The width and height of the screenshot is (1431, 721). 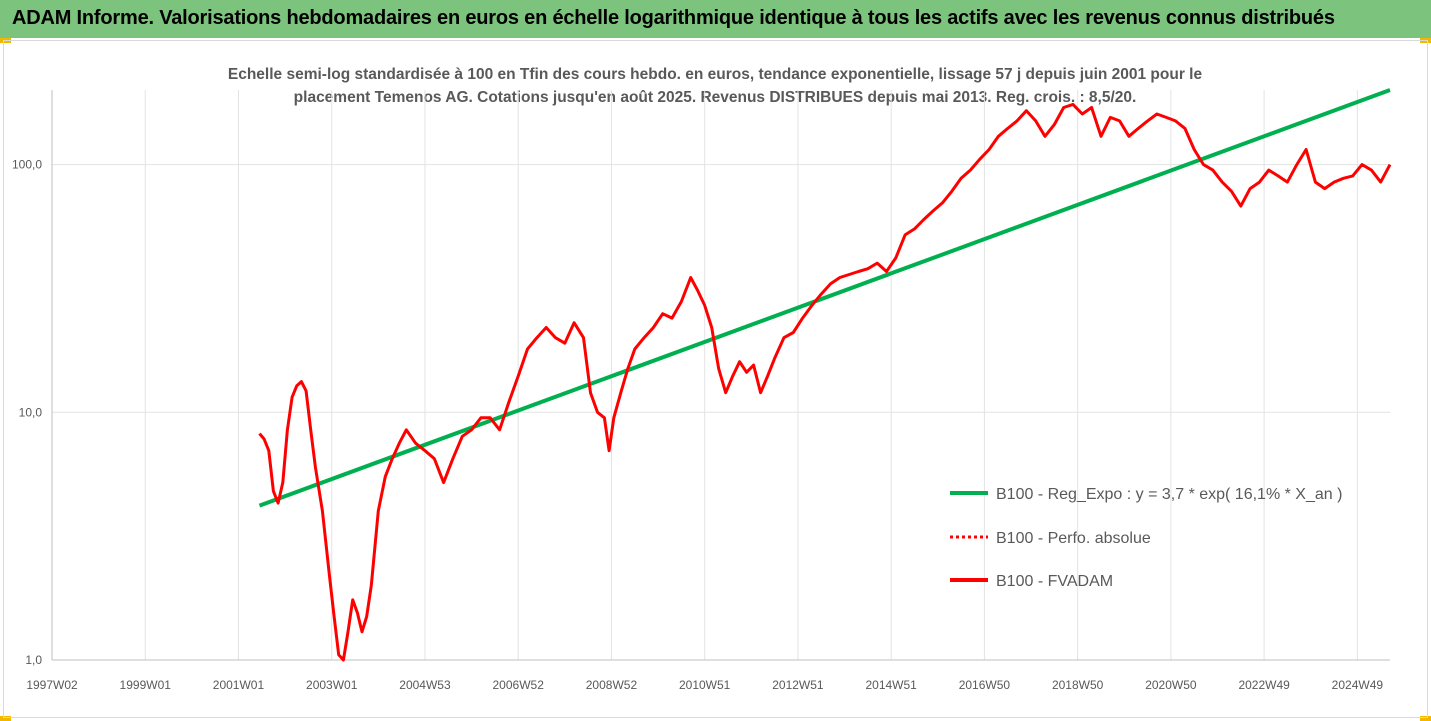 I want to click on x-tick-label: 2020W50, so click(x=1171, y=685).